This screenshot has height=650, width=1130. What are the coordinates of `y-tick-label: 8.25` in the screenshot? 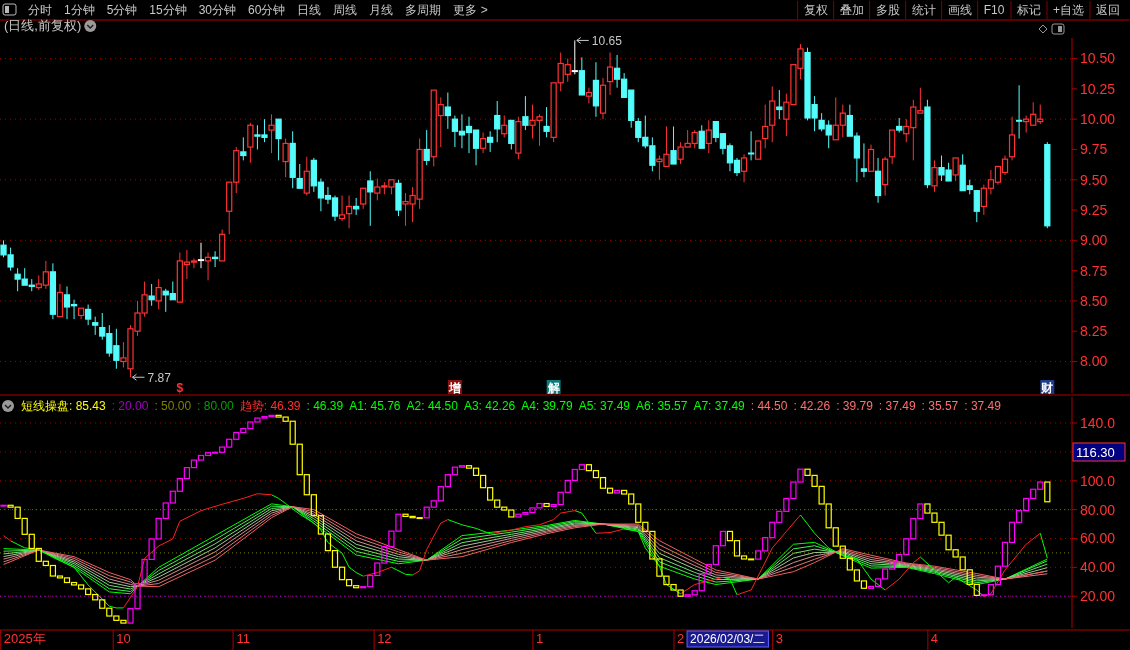 It's located at (1094, 331).